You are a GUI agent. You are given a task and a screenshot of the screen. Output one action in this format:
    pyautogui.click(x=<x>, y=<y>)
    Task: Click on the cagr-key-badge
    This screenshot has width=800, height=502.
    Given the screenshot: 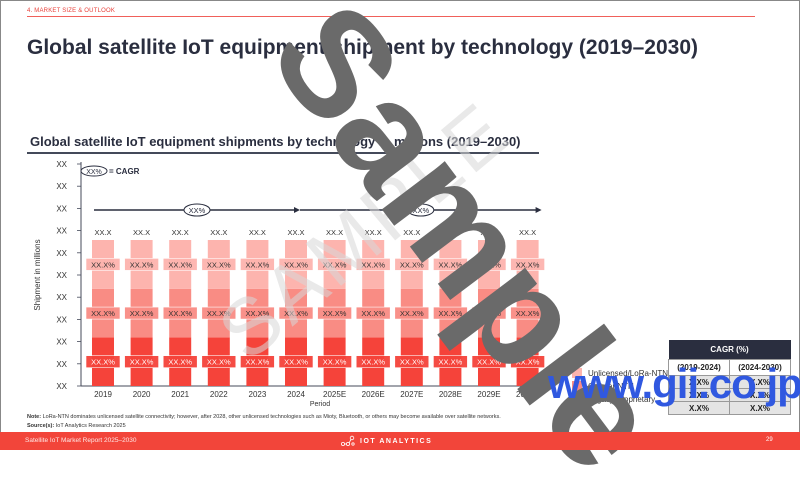 What is the action you would take?
    pyautogui.click(x=94, y=171)
    